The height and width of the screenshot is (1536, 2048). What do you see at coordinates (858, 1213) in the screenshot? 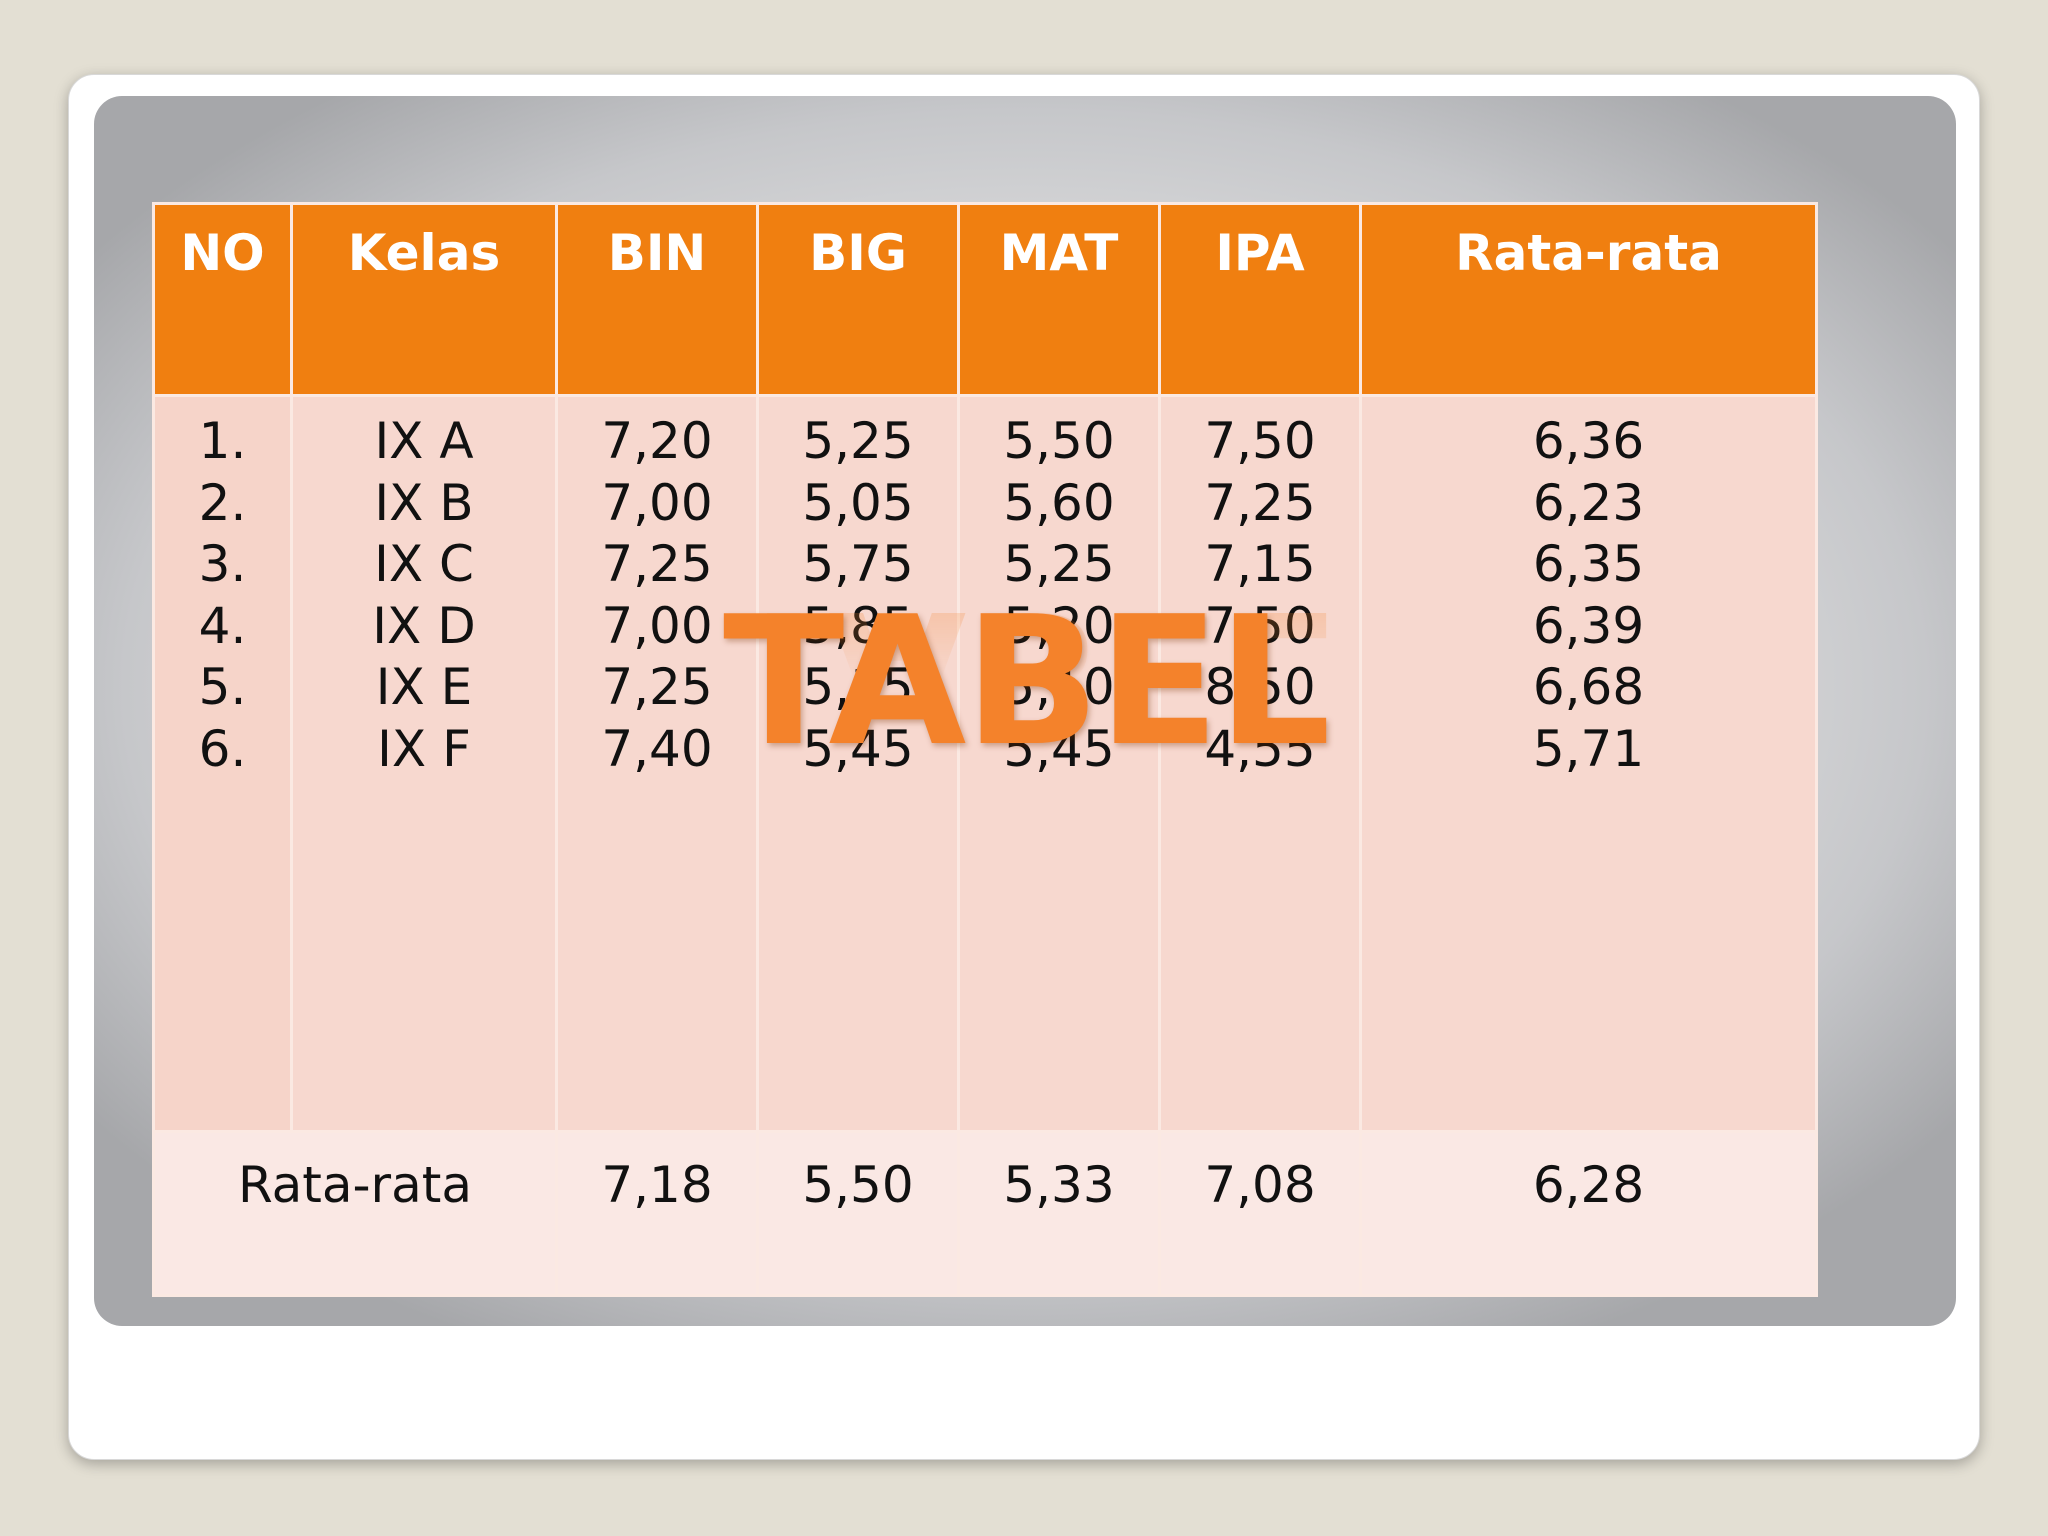
I see `footer-big: 5,50` at bounding box center [858, 1213].